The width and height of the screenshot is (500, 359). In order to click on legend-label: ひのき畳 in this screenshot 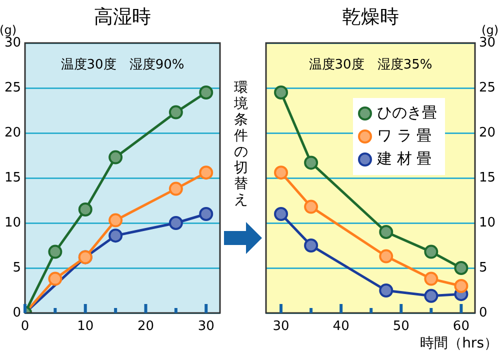, I will do `click(407, 112)`.